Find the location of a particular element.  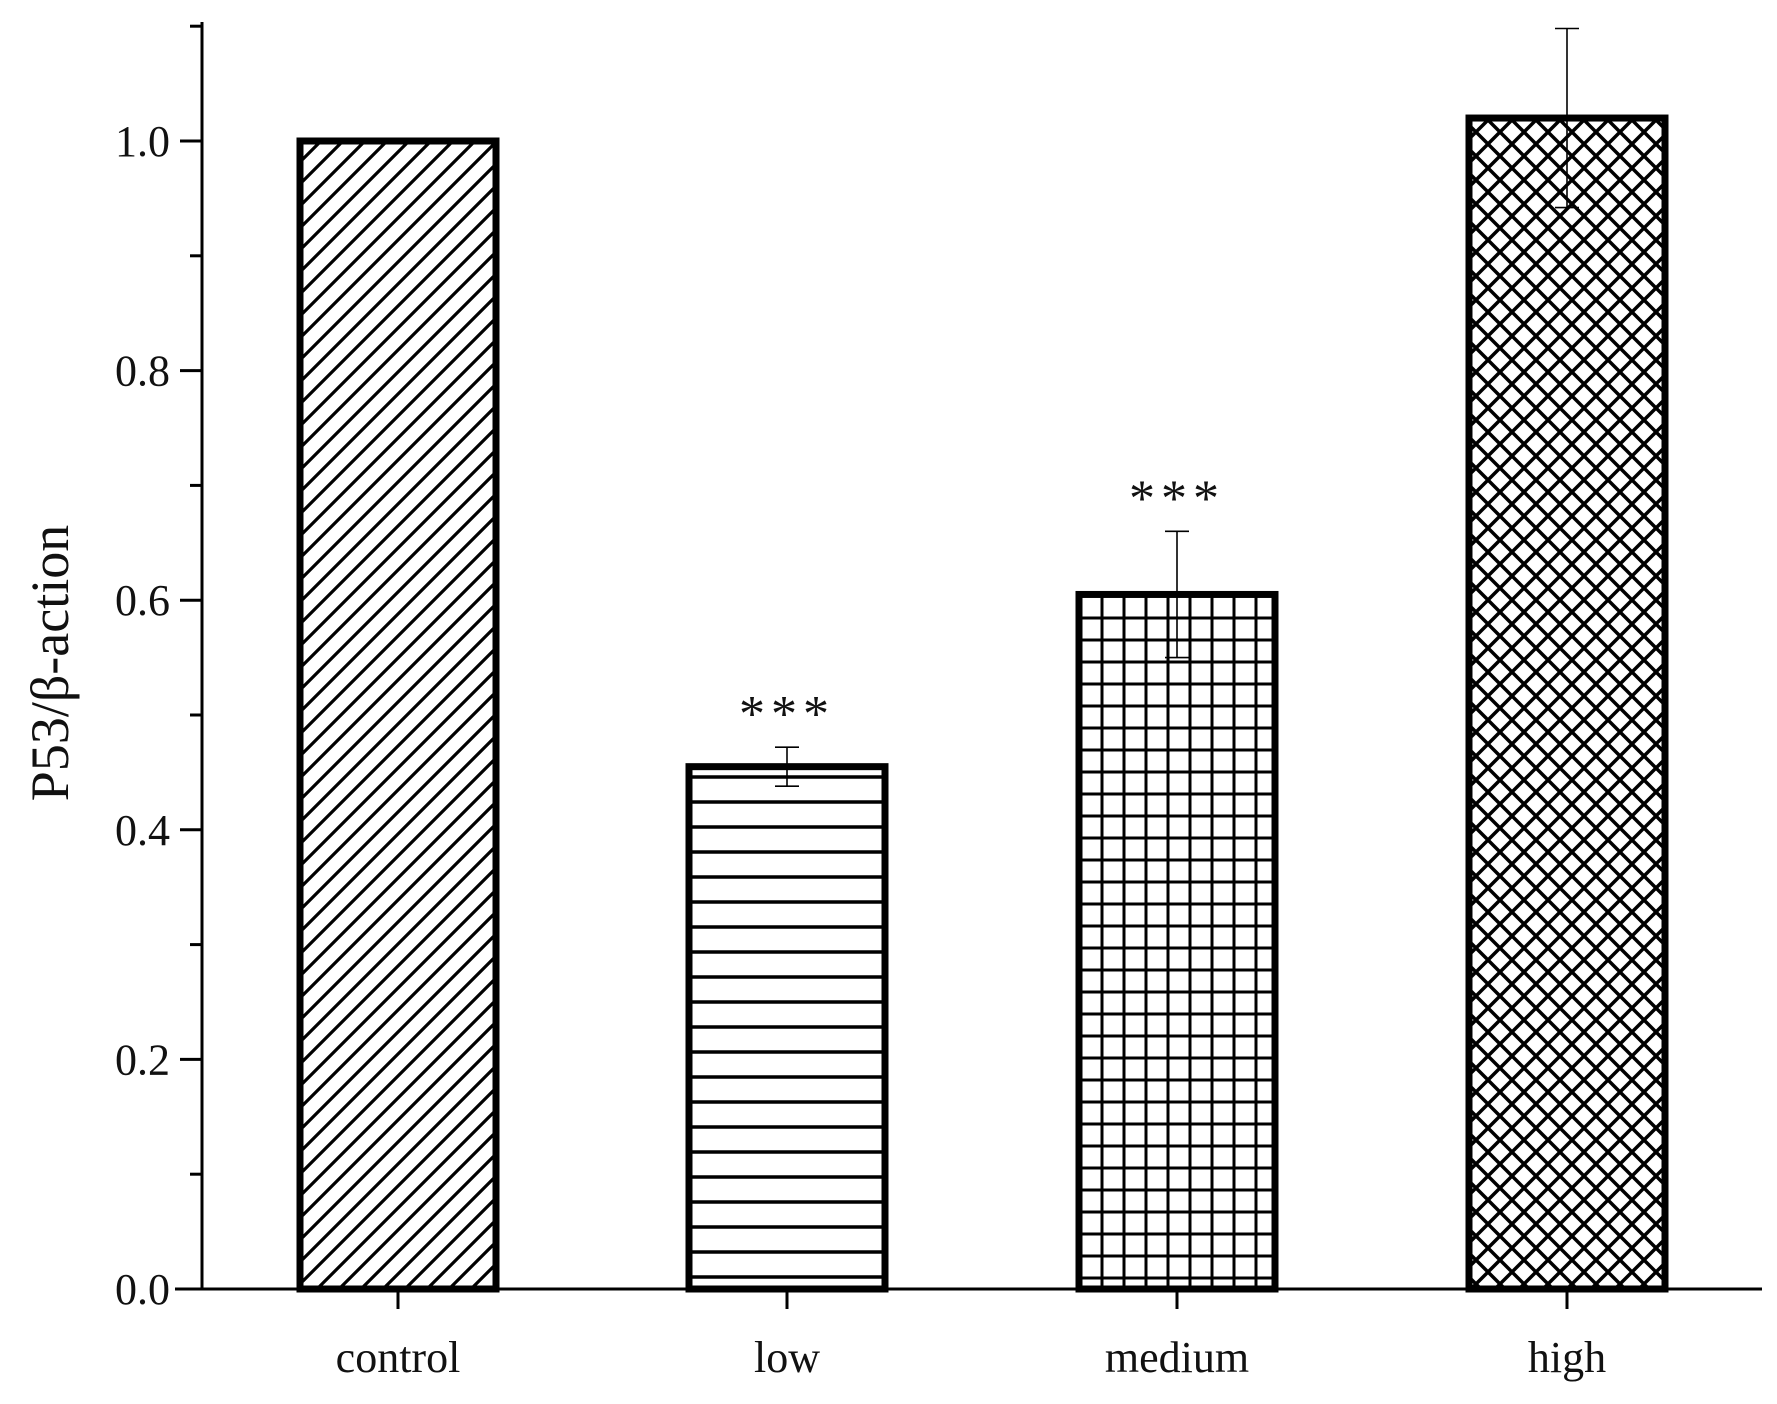

x-tick-label-medium: medium is located at coordinates (1177, 1357).